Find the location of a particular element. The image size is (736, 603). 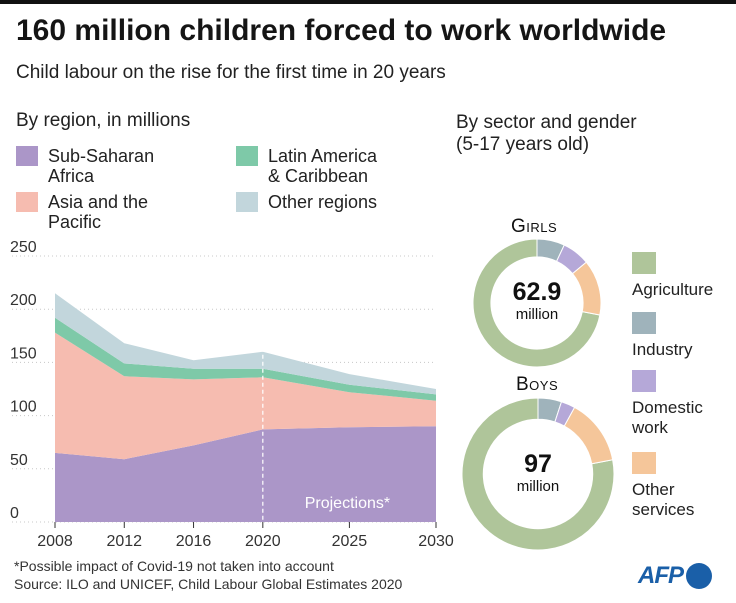

legend-item-asia-pacific: Asia and the Pacific is located at coordinates (82, 212).